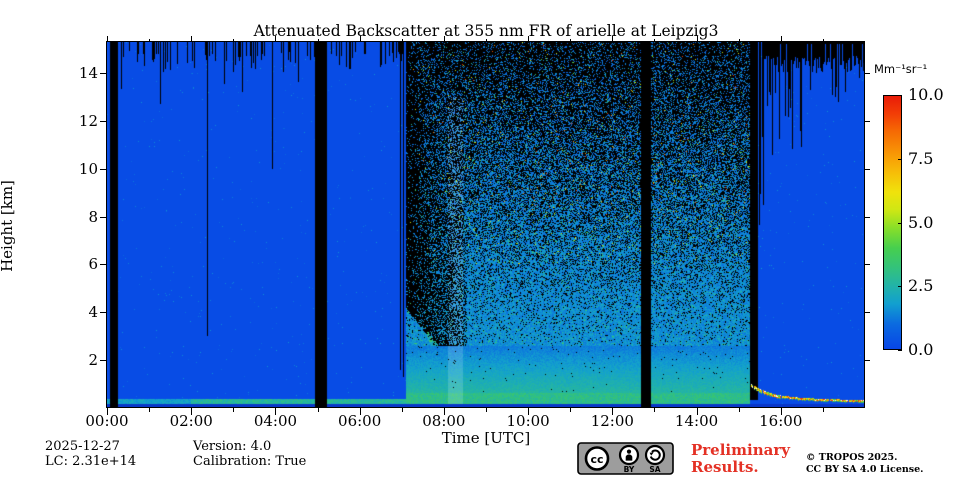 Image resolution: width=960 pixels, height=480 pixels. I want to click on lidar-constant: LC: 2.31e+14, so click(91, 461).